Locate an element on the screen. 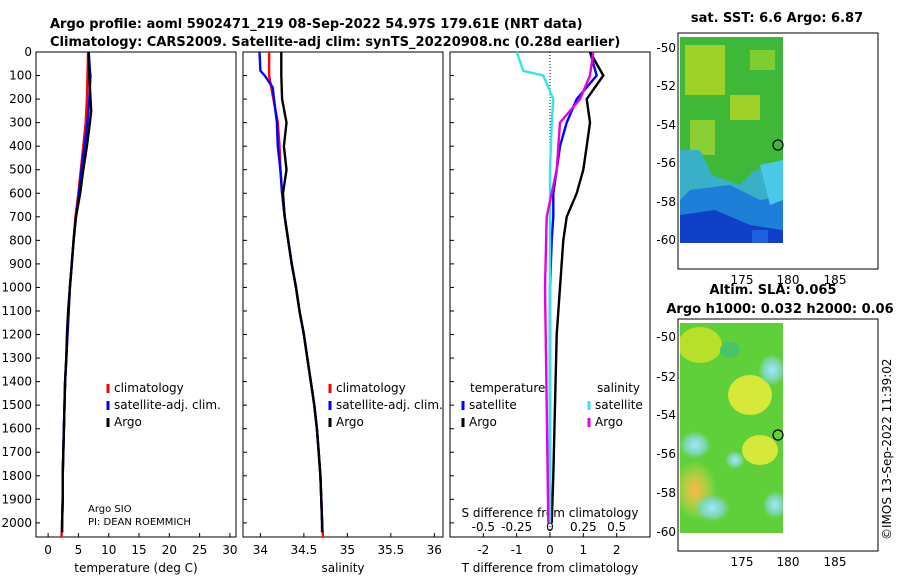 The image size is (900, 580). annotation-float-owner: Argo SIO is located at coordinates (110, 509).